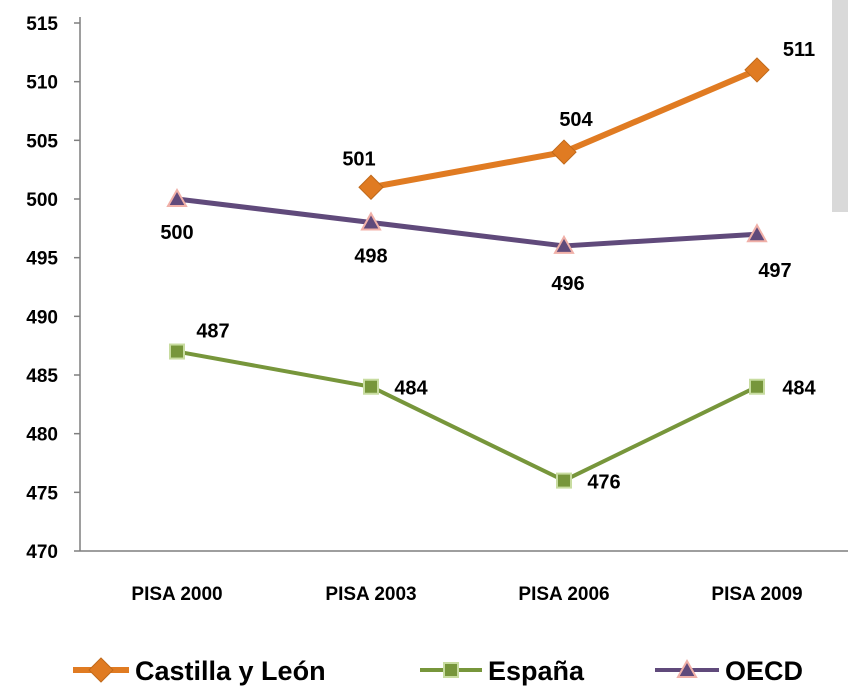 The image size is (848, 689). I want to click on legend-label: Castilla y León, so click(230, 671).